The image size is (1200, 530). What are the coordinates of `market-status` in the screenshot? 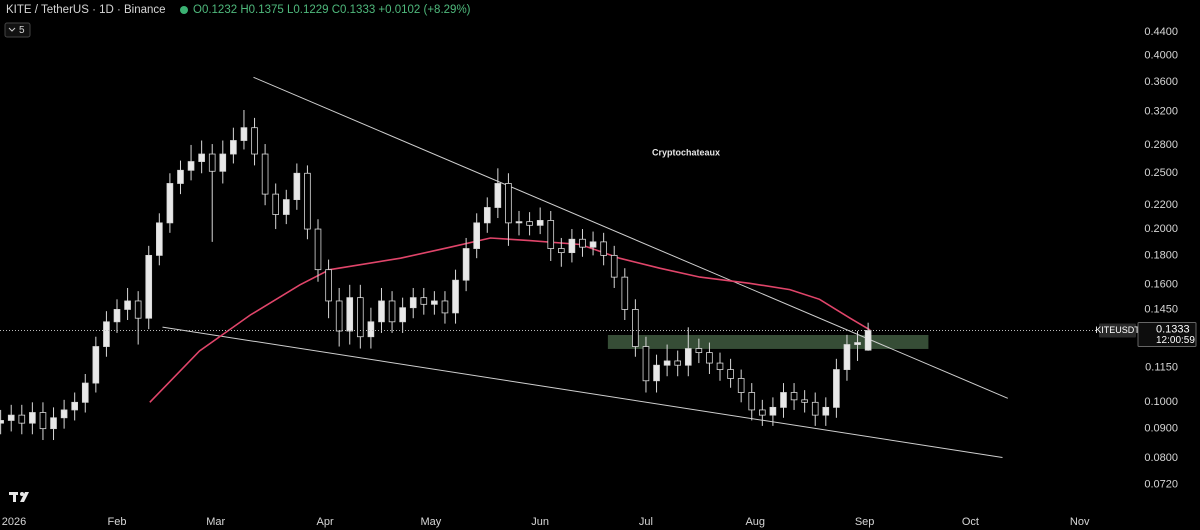 It's located at (184, 10).